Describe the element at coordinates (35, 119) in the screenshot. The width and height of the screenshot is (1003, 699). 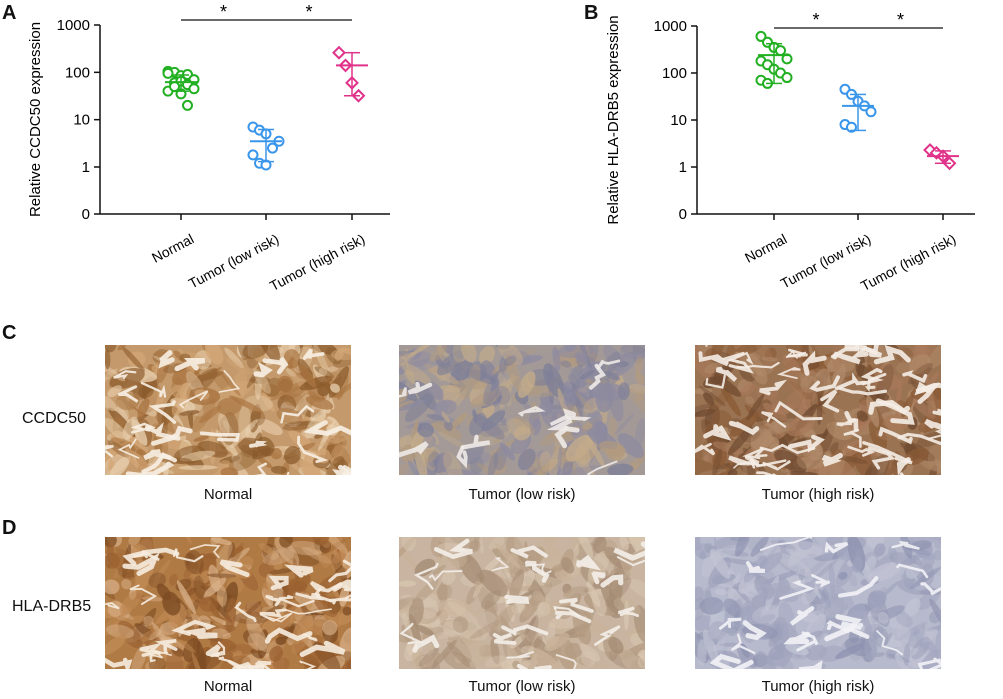
I see `y-axis-title: Relative CCDC50 expression` at that location.